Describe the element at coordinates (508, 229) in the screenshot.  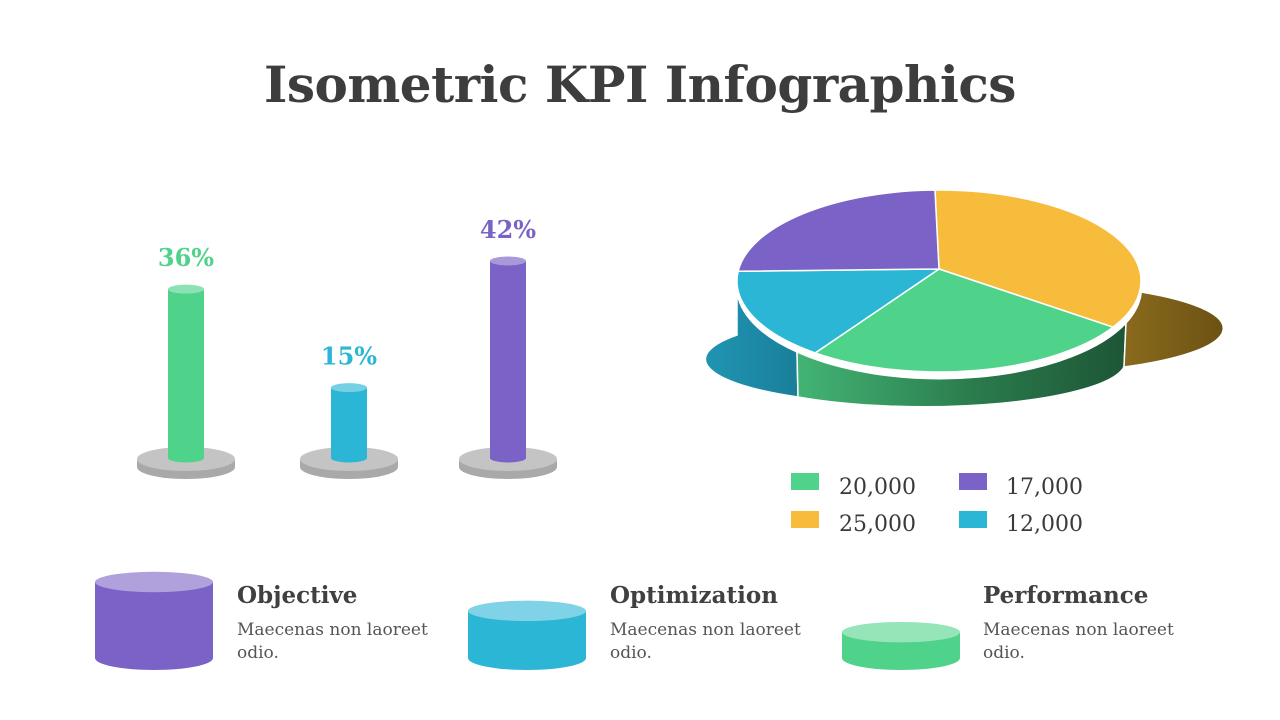
I see `bar-value-label: 42%` at that location.